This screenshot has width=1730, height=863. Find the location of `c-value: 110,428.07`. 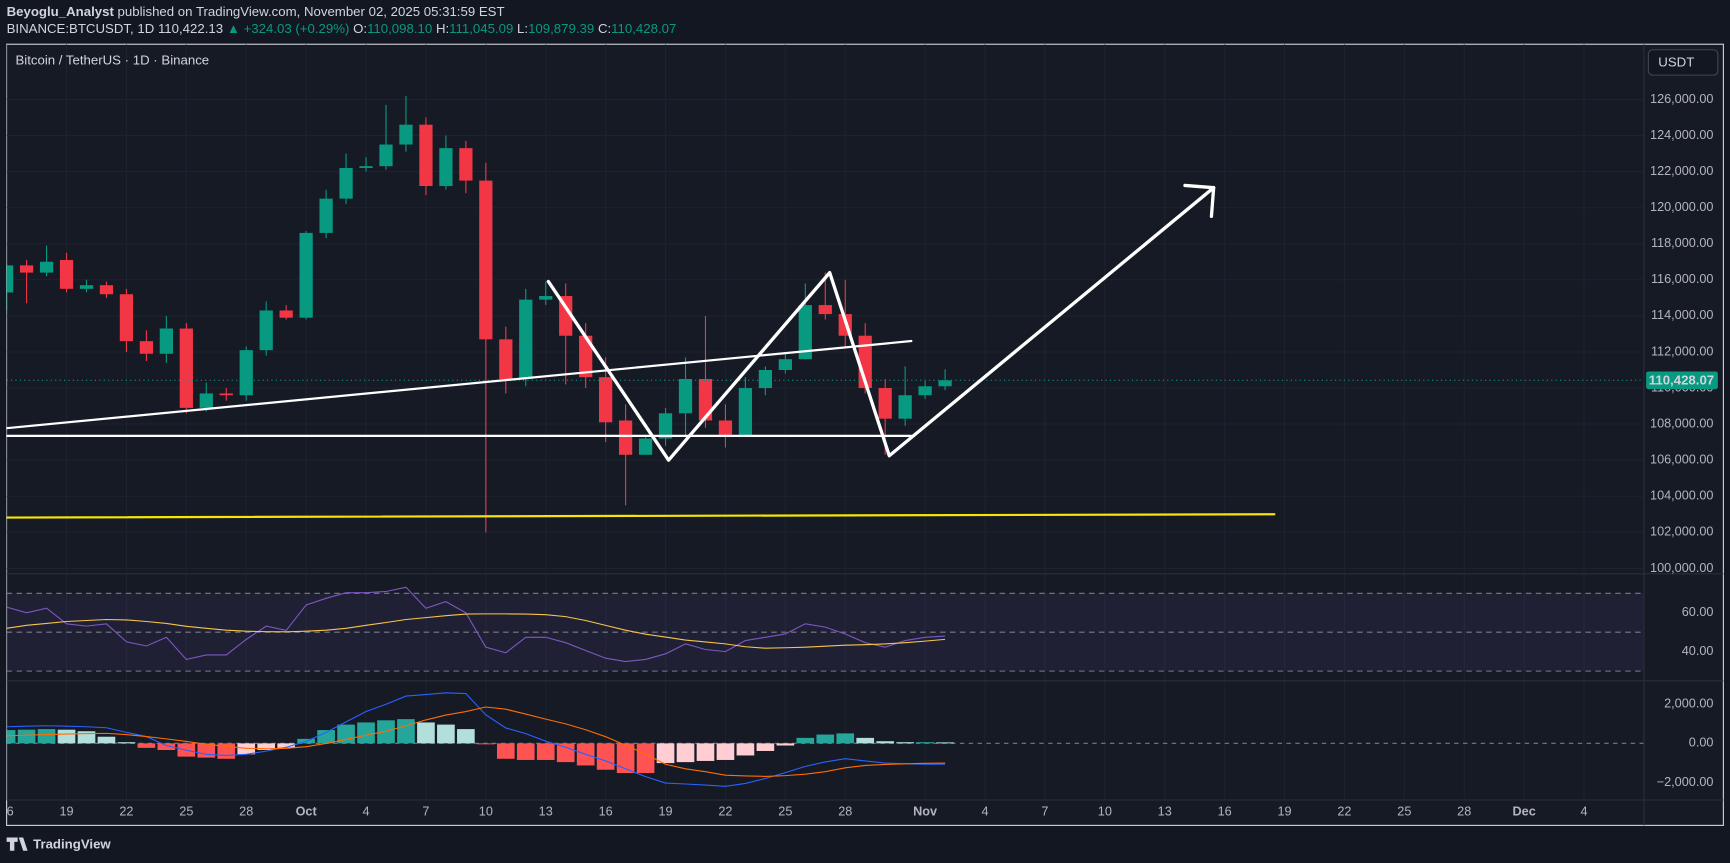

c-value: 110,428.07 is located at coordinates (643, 27).